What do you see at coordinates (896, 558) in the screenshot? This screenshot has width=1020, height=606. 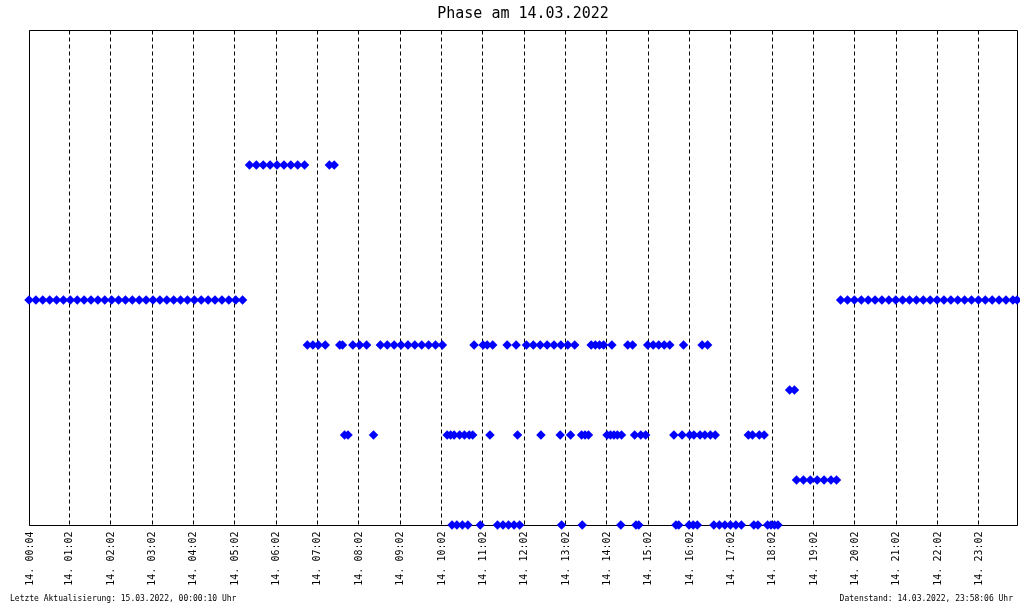 I see `x-tick-label: 14. 21:02` at bounding box center [896, 558].